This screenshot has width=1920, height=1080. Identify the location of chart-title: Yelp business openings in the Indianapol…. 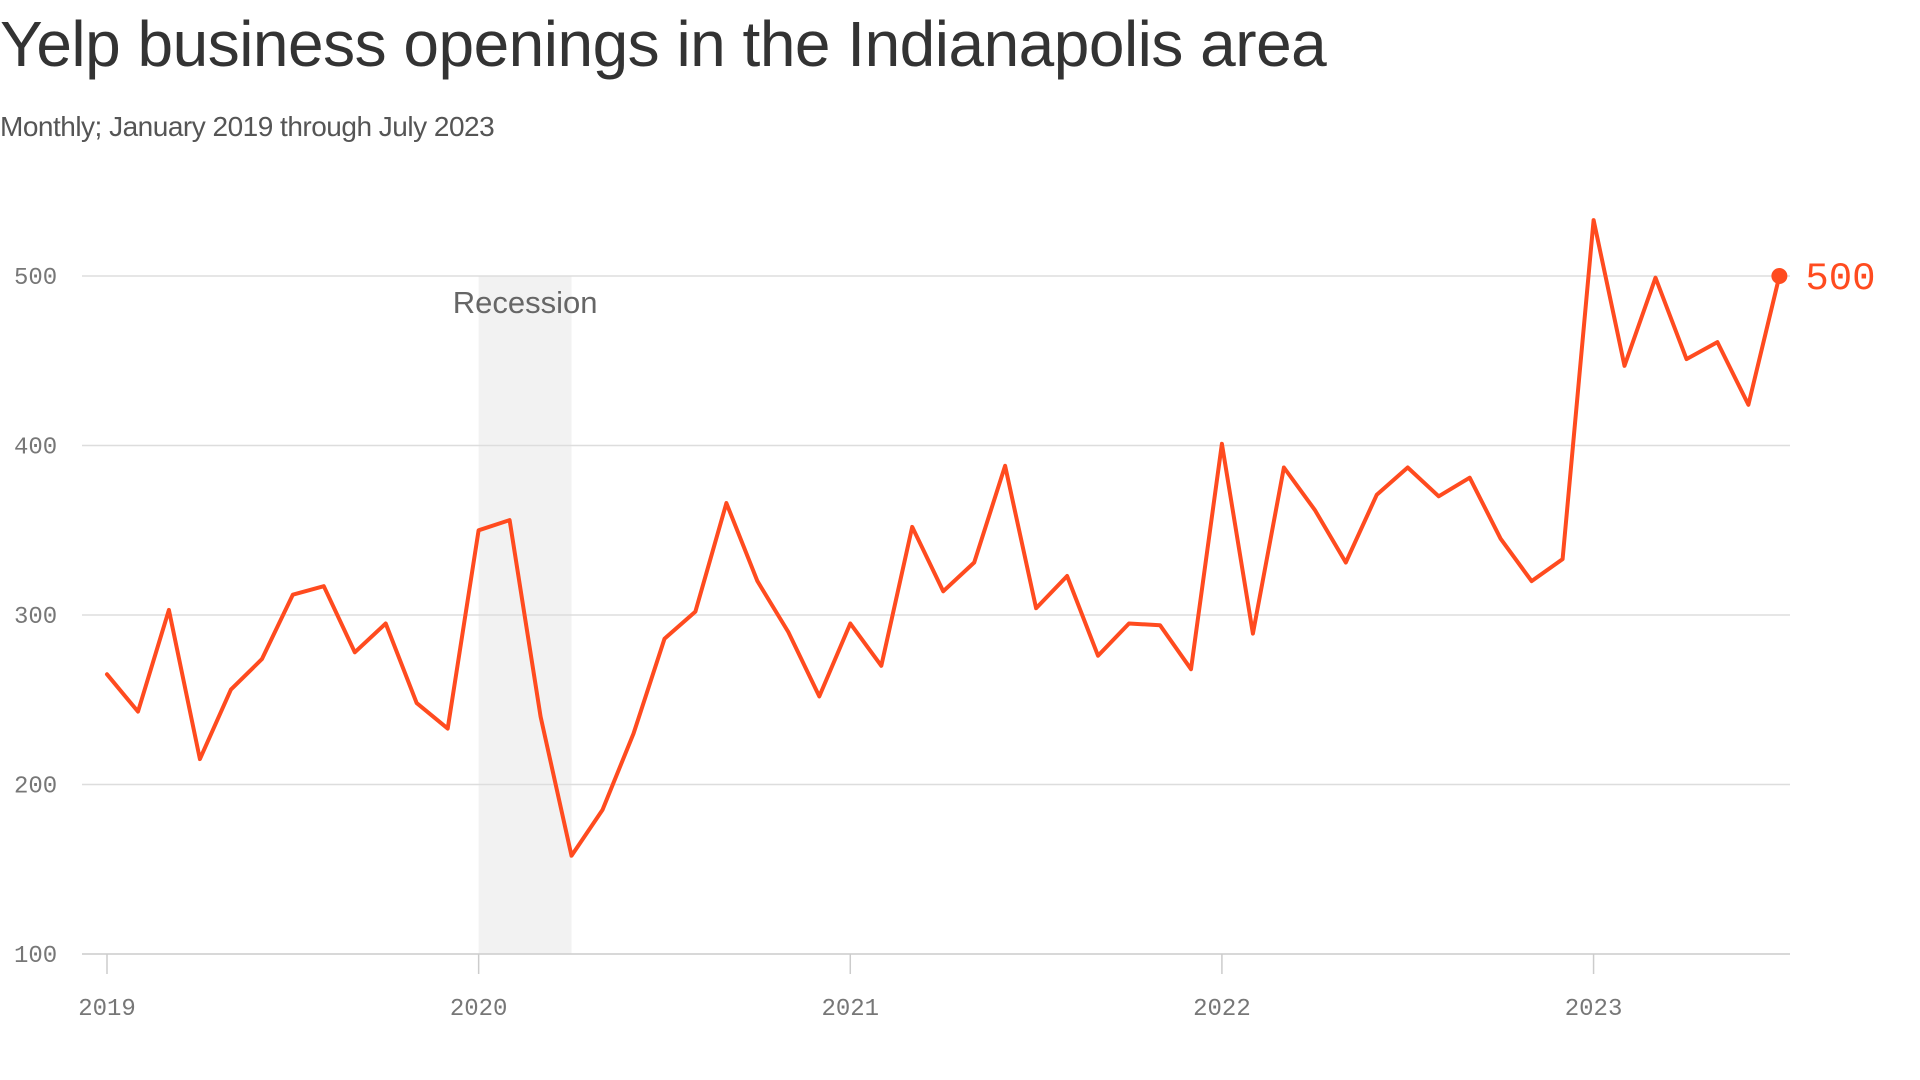
(663, 44).